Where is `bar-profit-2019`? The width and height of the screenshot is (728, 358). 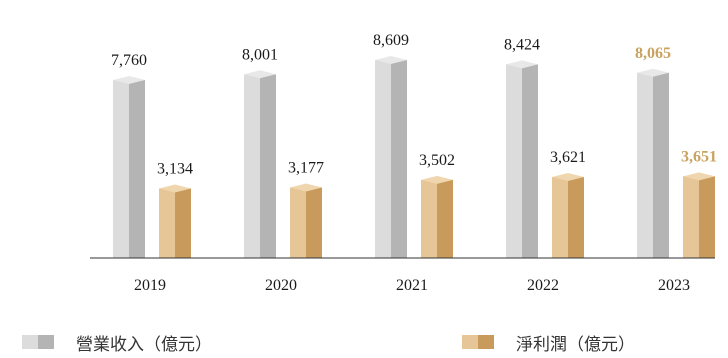 bar-profit-2019 is located at coordinates (175, 221).